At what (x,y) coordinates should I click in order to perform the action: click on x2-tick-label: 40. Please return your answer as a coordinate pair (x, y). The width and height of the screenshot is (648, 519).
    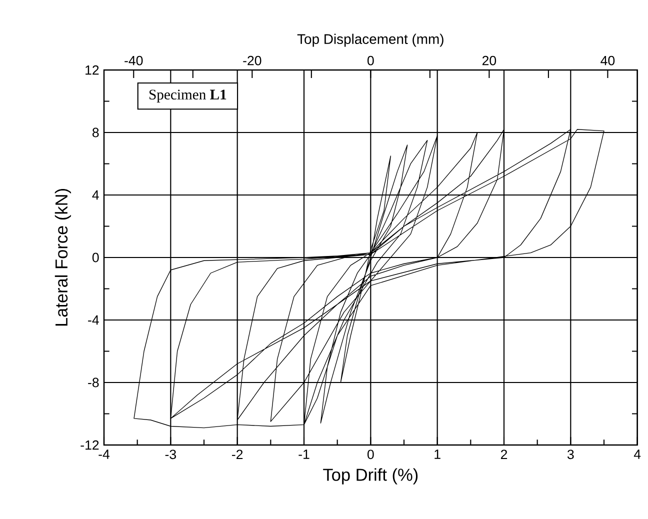
    Looking at the image, I should click on (607, 61).